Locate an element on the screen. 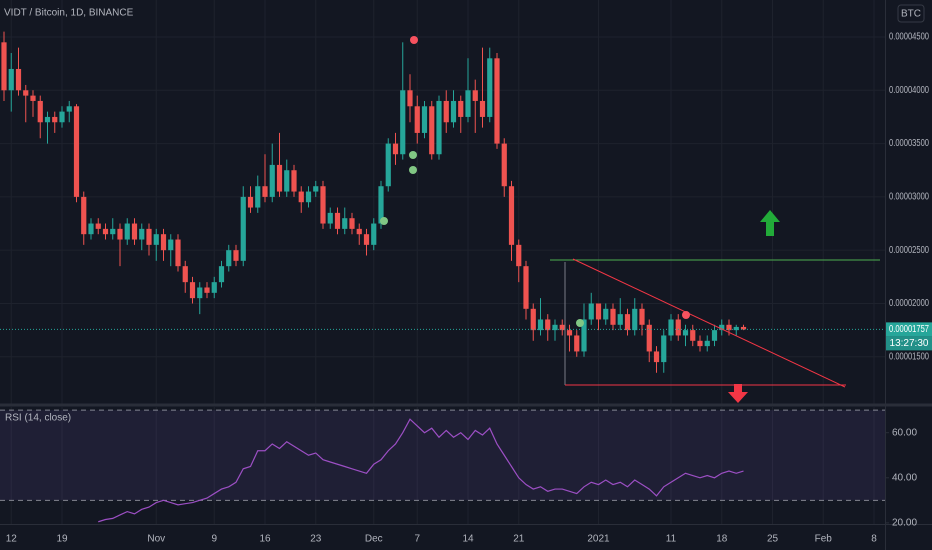 Image resolution: width=932 pixels, height=550 pixels. countdown-label: 13:27:30 is located at coordinates (909, 343).